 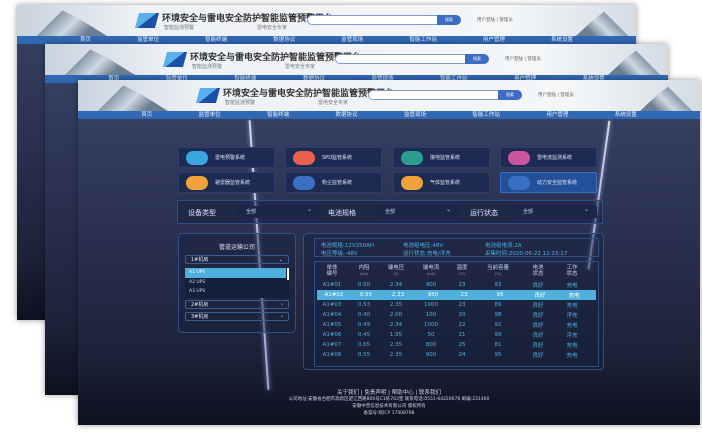 I want to click on tile-dust: 粉尘监管系统, so click(x=333, y=182).